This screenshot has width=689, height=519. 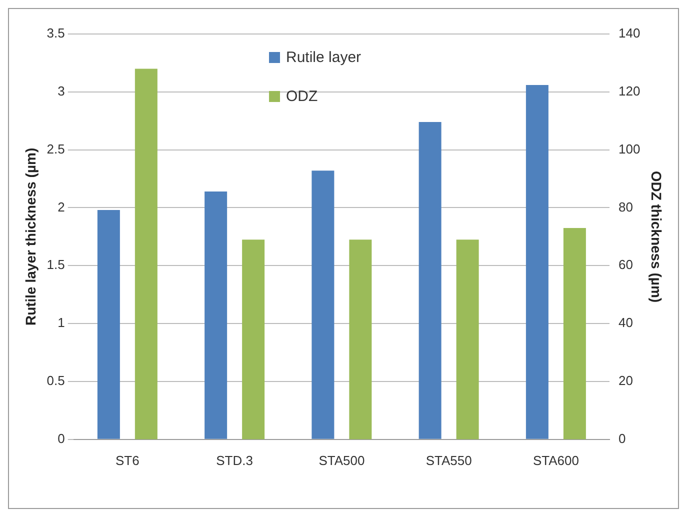 I want to click on y-axis-title: Rutile layer thickness (µm), so click(x=30, y=237).